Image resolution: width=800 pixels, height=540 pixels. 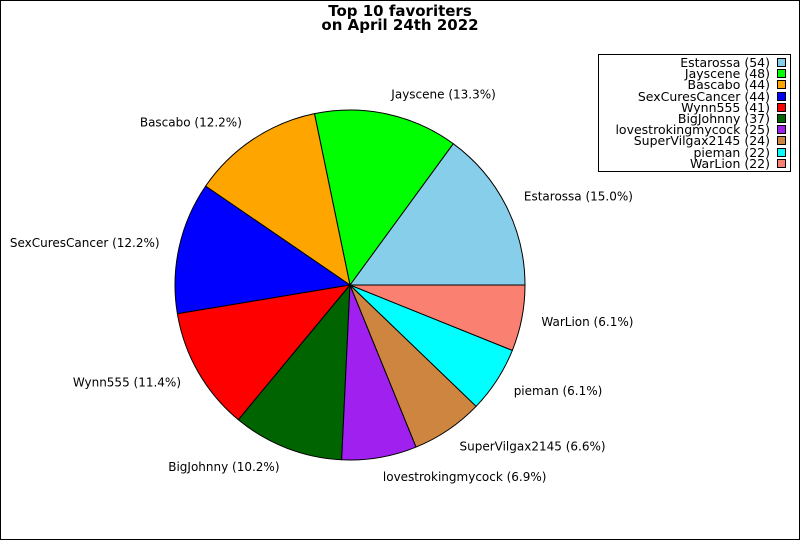 I want to click on pie-slice-warlion, so click(x=437, y=317).